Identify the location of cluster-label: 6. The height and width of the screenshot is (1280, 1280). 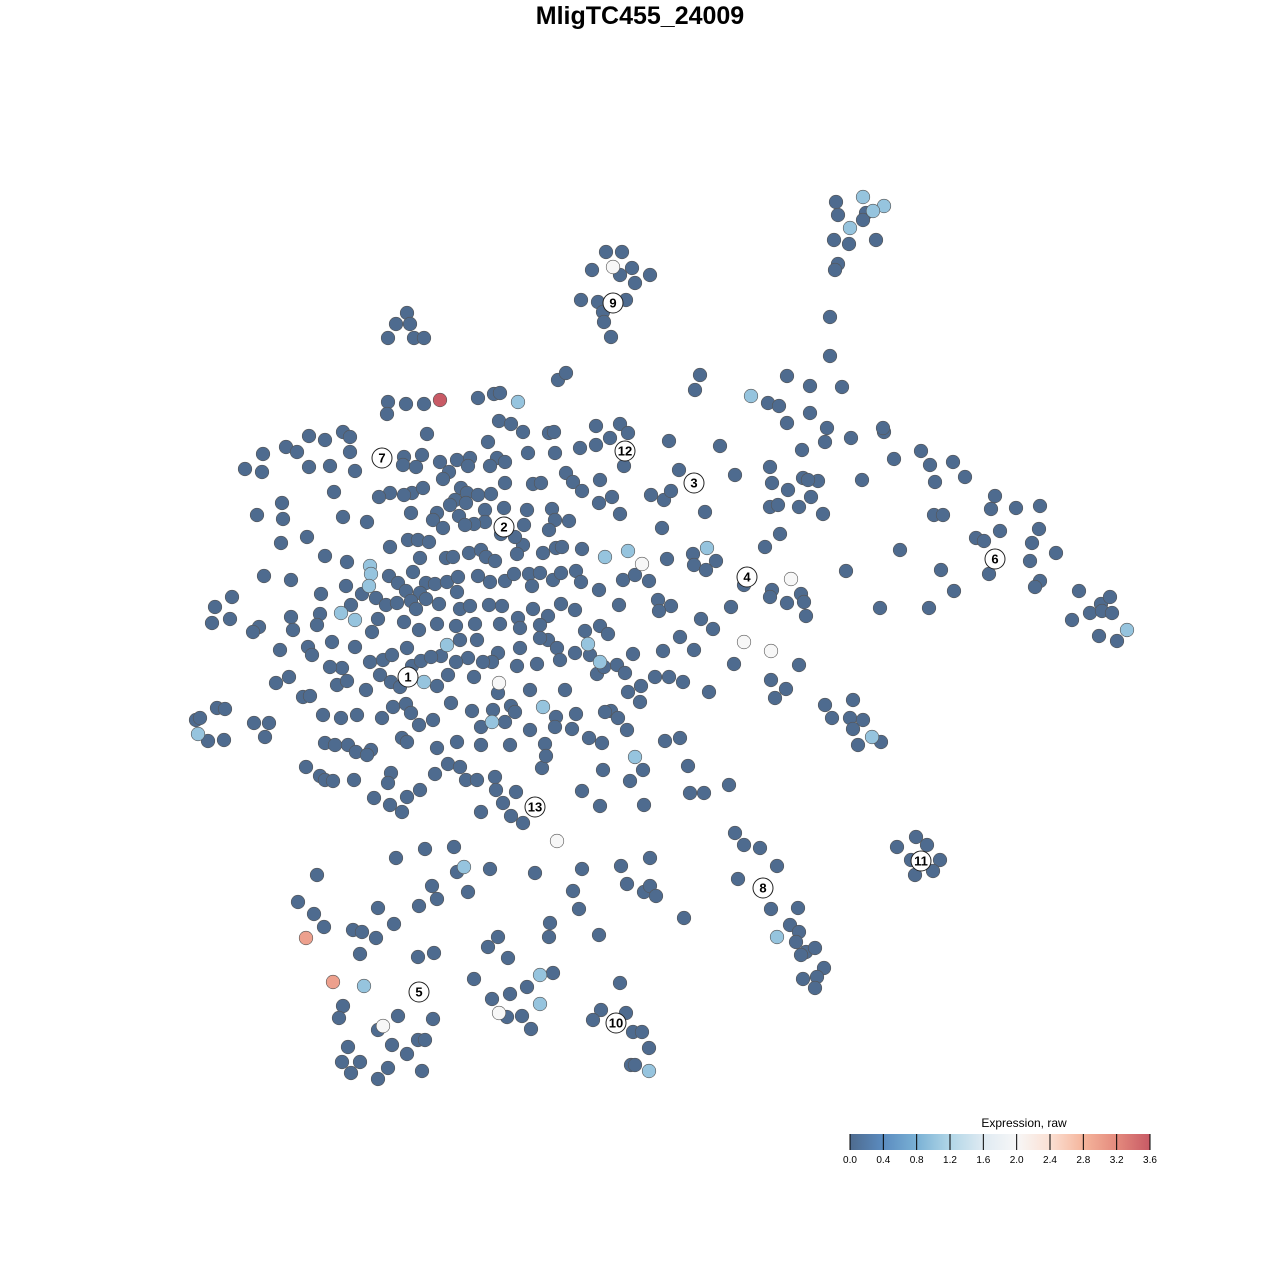
(995, 559).